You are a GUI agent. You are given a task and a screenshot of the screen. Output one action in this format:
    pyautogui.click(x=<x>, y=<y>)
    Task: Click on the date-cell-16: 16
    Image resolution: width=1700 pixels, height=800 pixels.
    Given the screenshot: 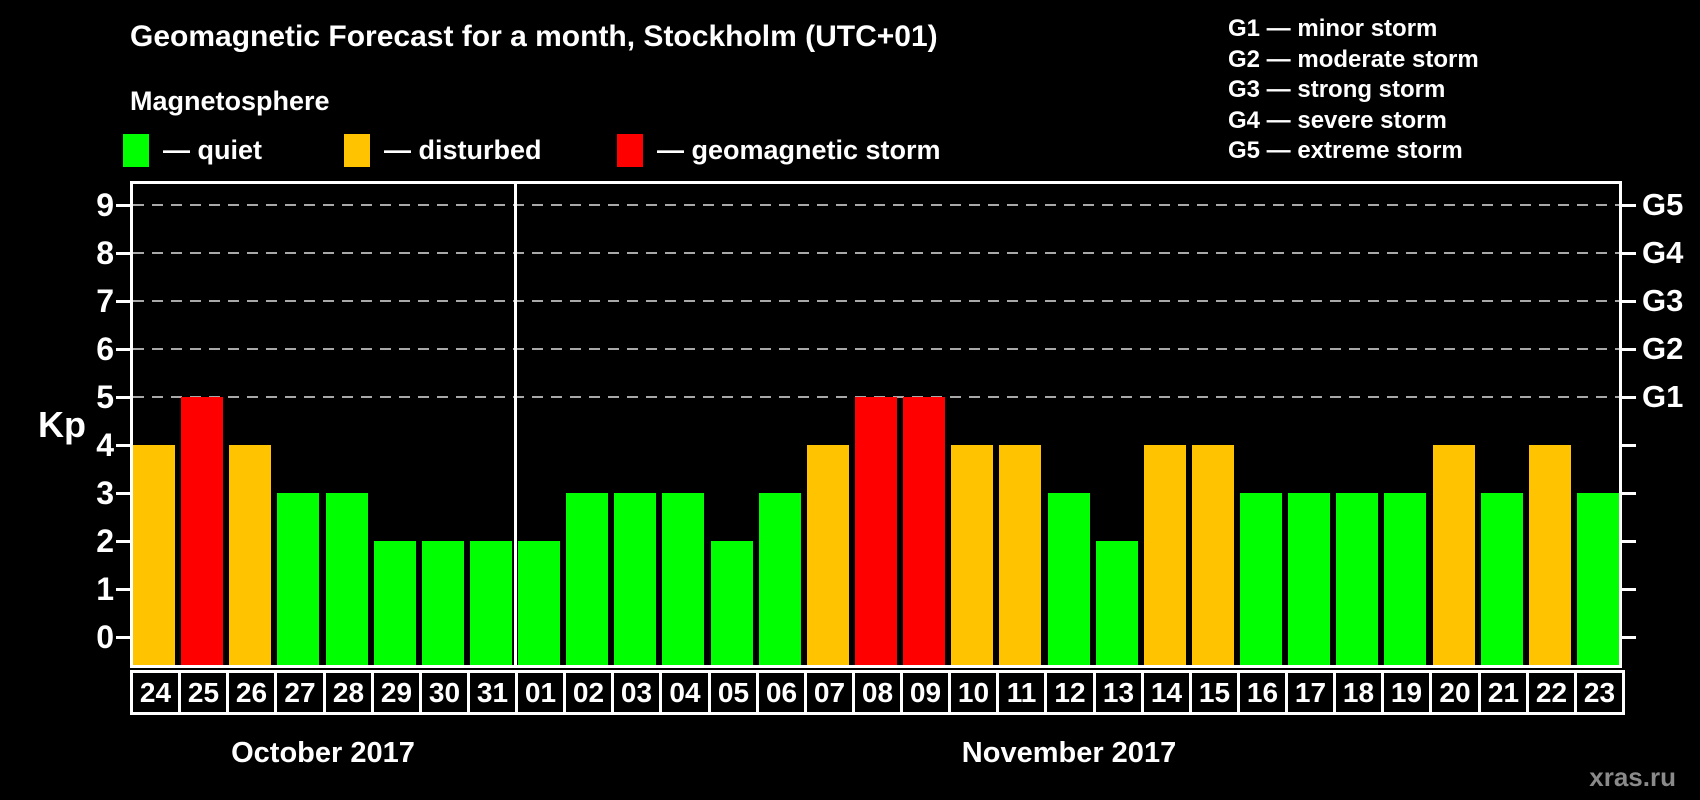 What is the action you would take?
    pyautogui.click(x=1262, y=692)
    